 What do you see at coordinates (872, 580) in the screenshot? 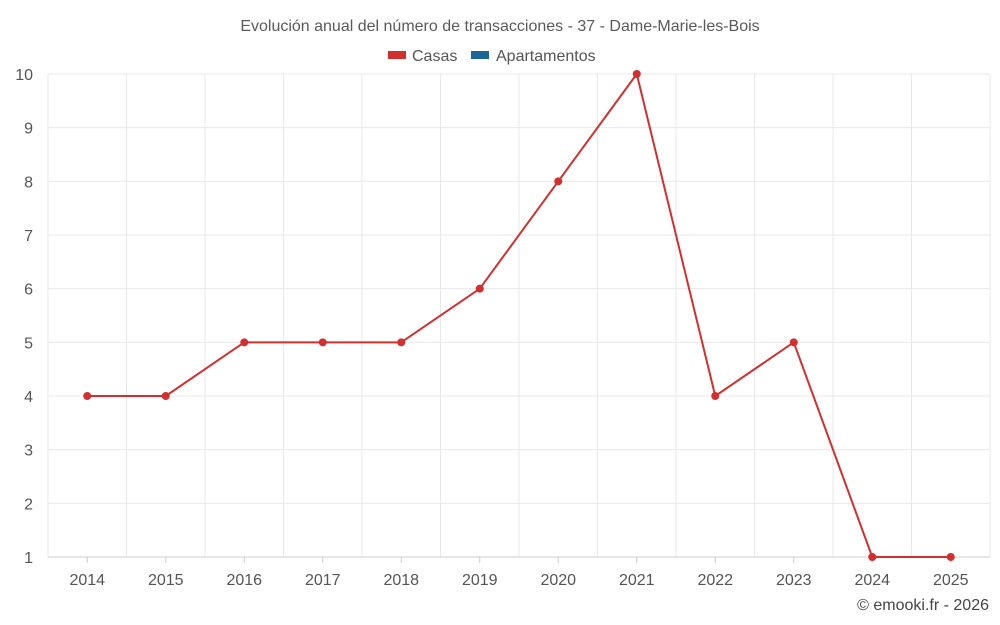
I see `x-tick-label: 2024` at bounding box center [872, 580].